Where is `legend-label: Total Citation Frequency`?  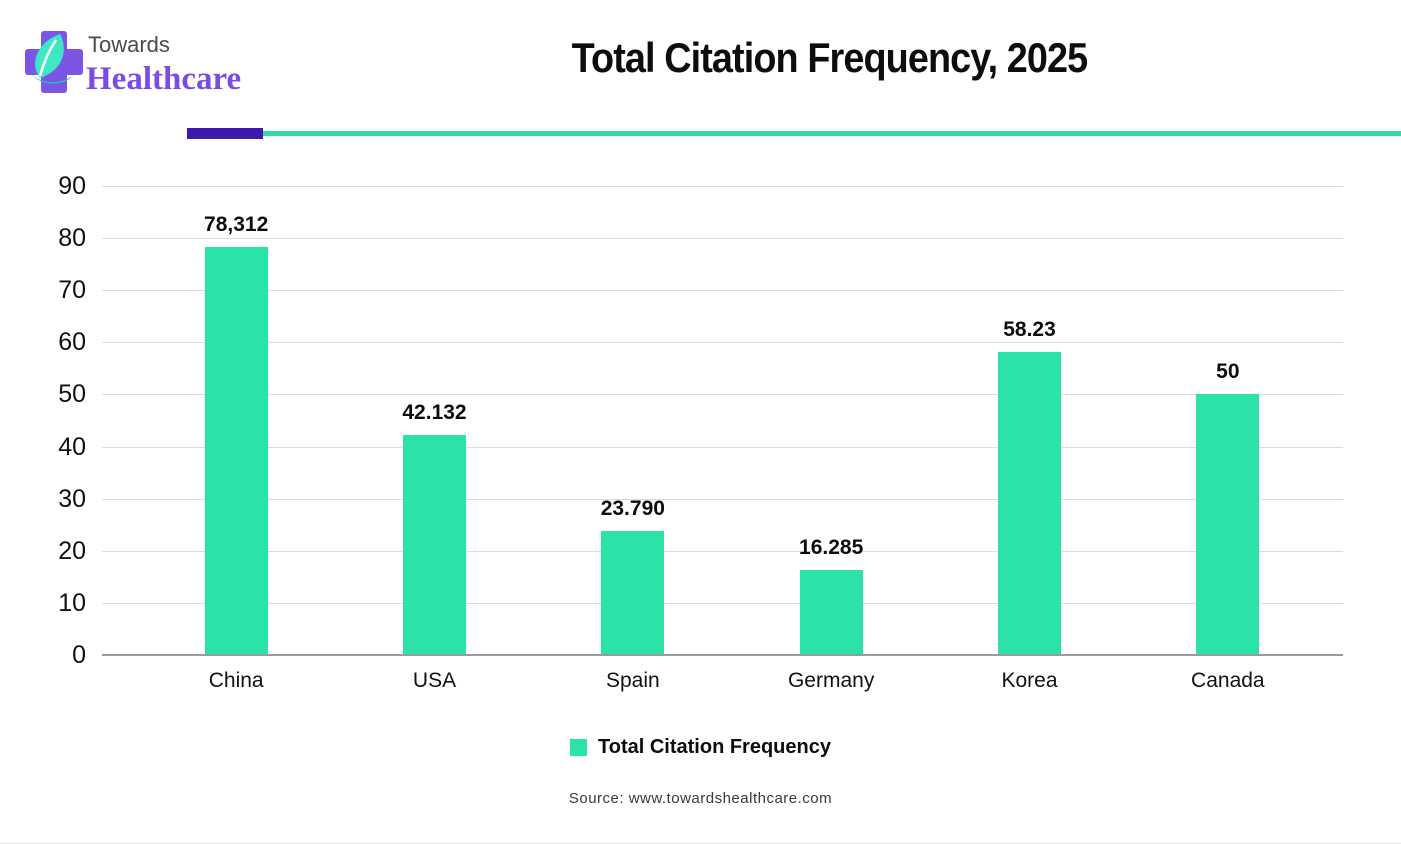 legend-label: Total Citation Frequency is located at coordinates (714, 747).